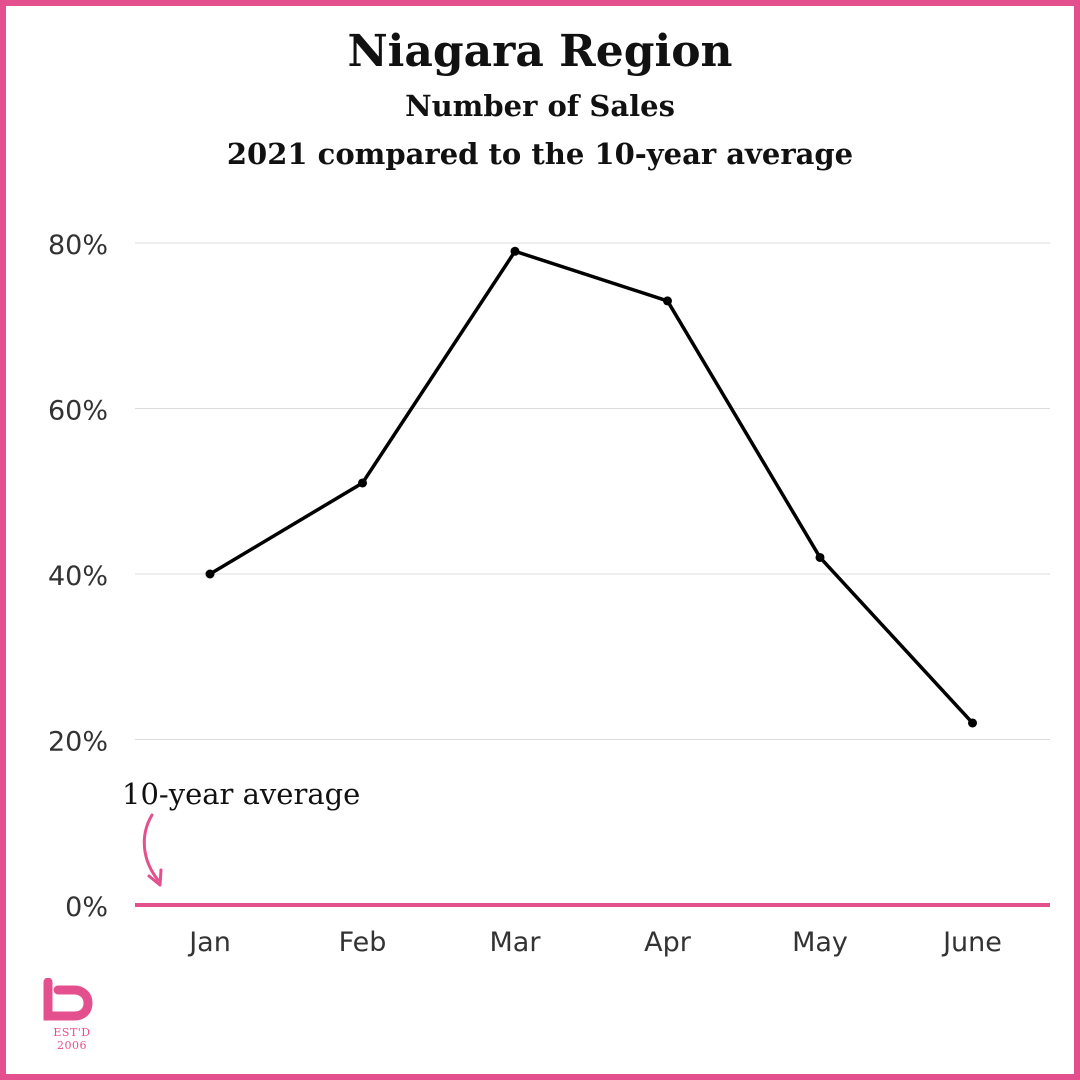 This screenshot has height=1080, width=1080. Describe the element at coordinates (540, 154) in the screenshot. I see `chart-subtitle-2: 2021 compared to the 10-year average` at that location.